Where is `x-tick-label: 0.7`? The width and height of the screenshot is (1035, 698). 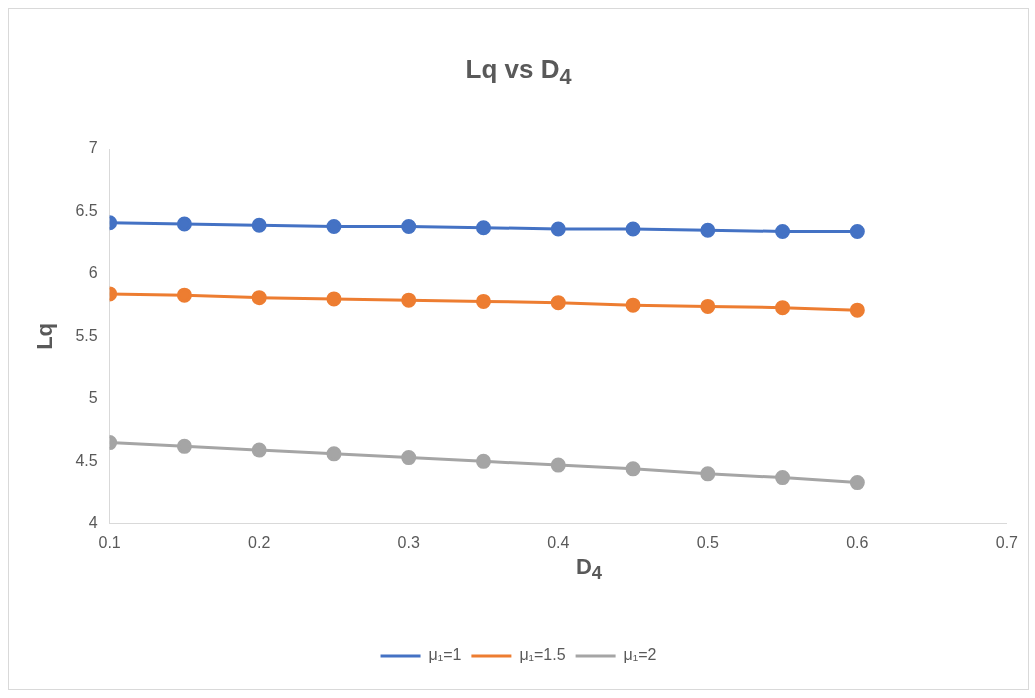
x-tick-label: 0.7 is located at coordinates (1007, 542).